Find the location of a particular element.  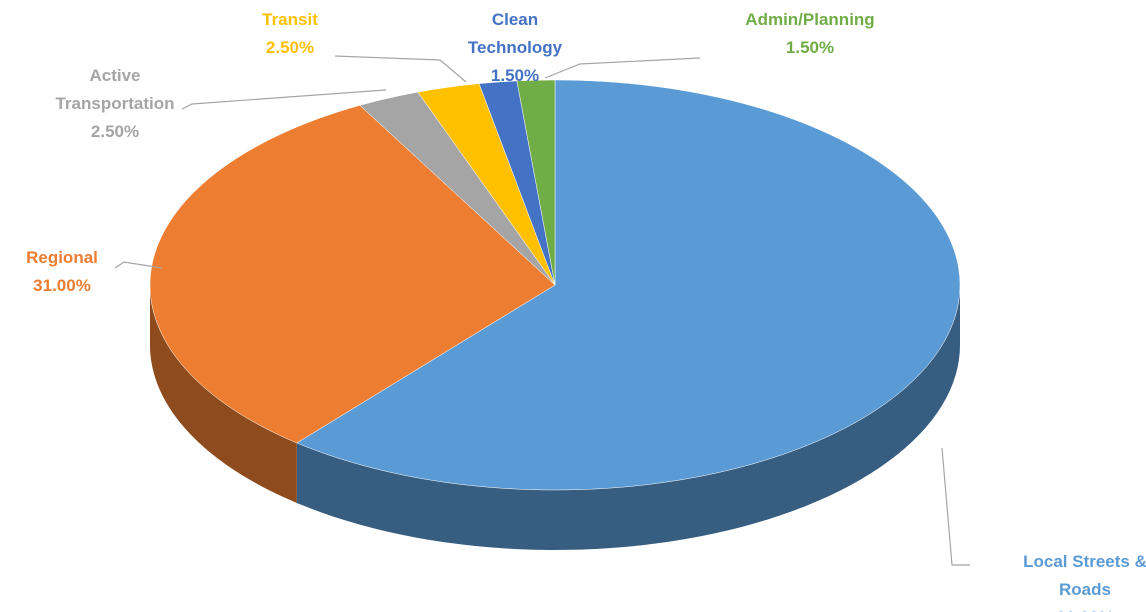

value-label: 31.00% is located at coordinates (62, 285).